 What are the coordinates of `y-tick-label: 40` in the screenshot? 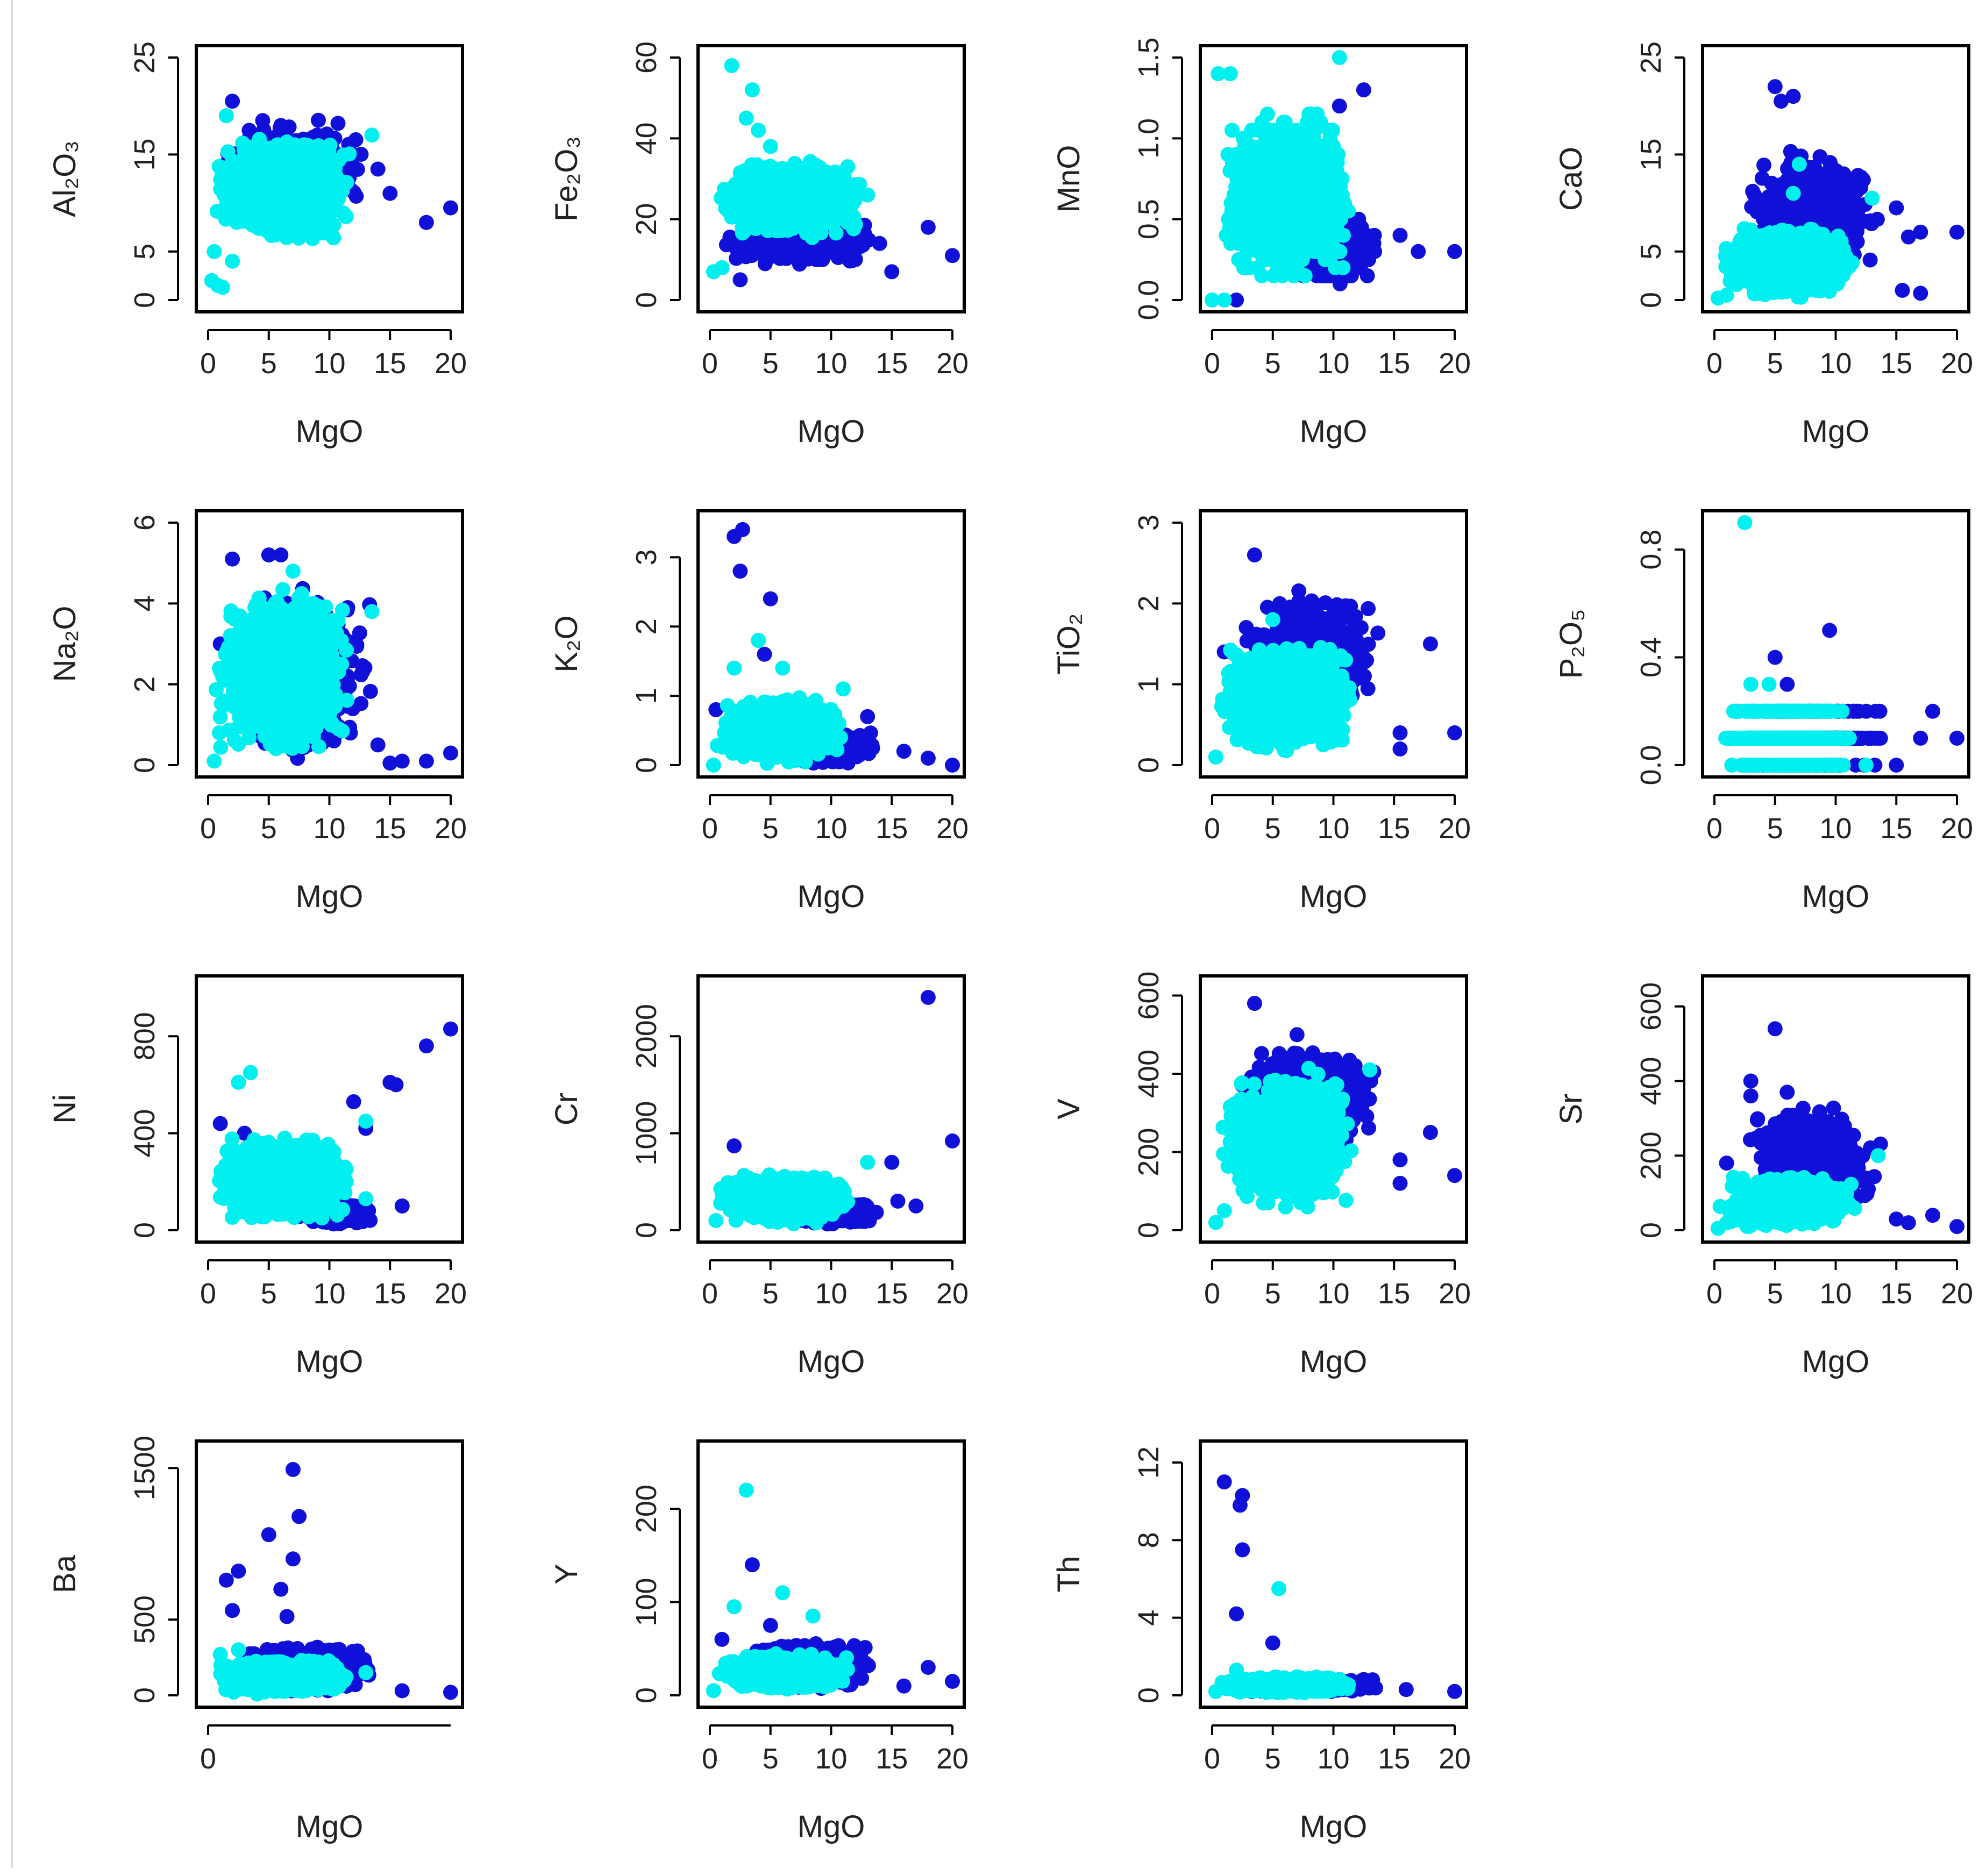 It's located at (646, 138).